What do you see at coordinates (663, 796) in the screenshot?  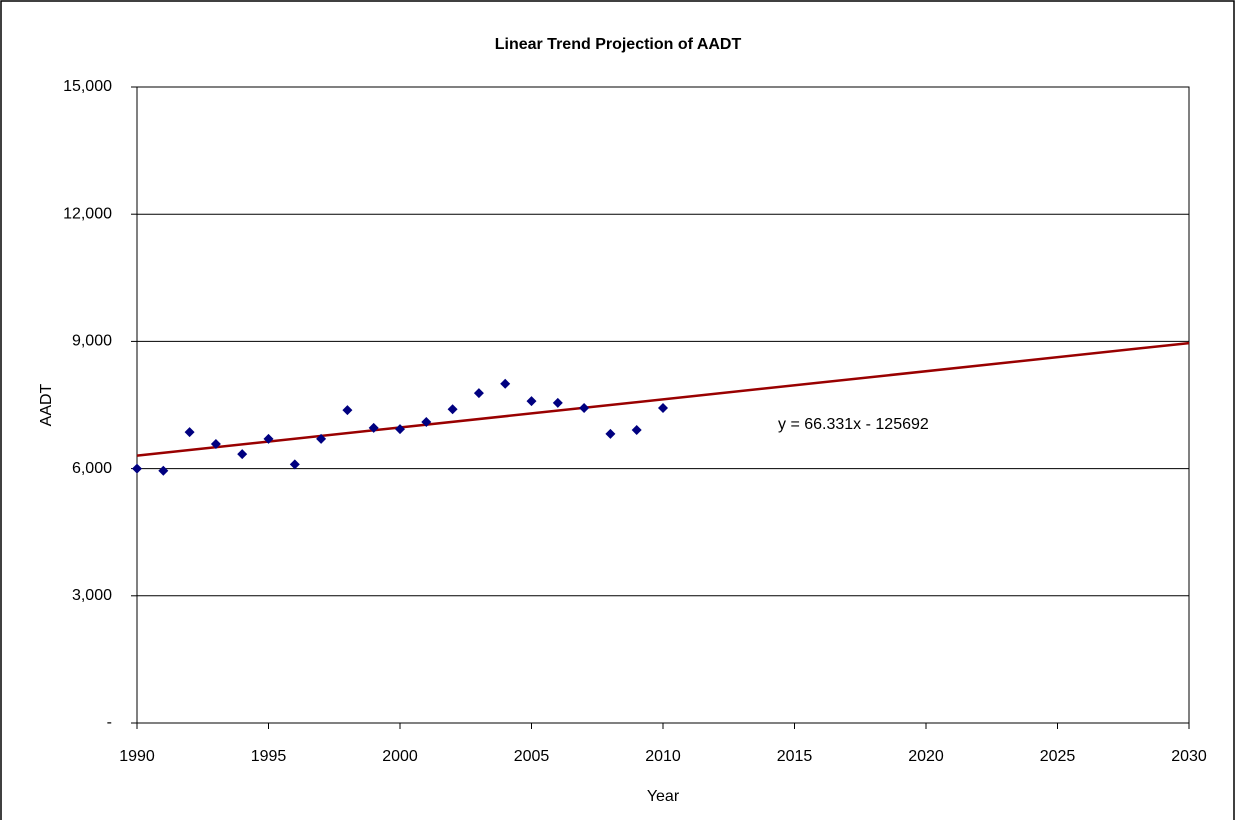 I see `x-axis-label: Year` at bounding box center [663, 796].